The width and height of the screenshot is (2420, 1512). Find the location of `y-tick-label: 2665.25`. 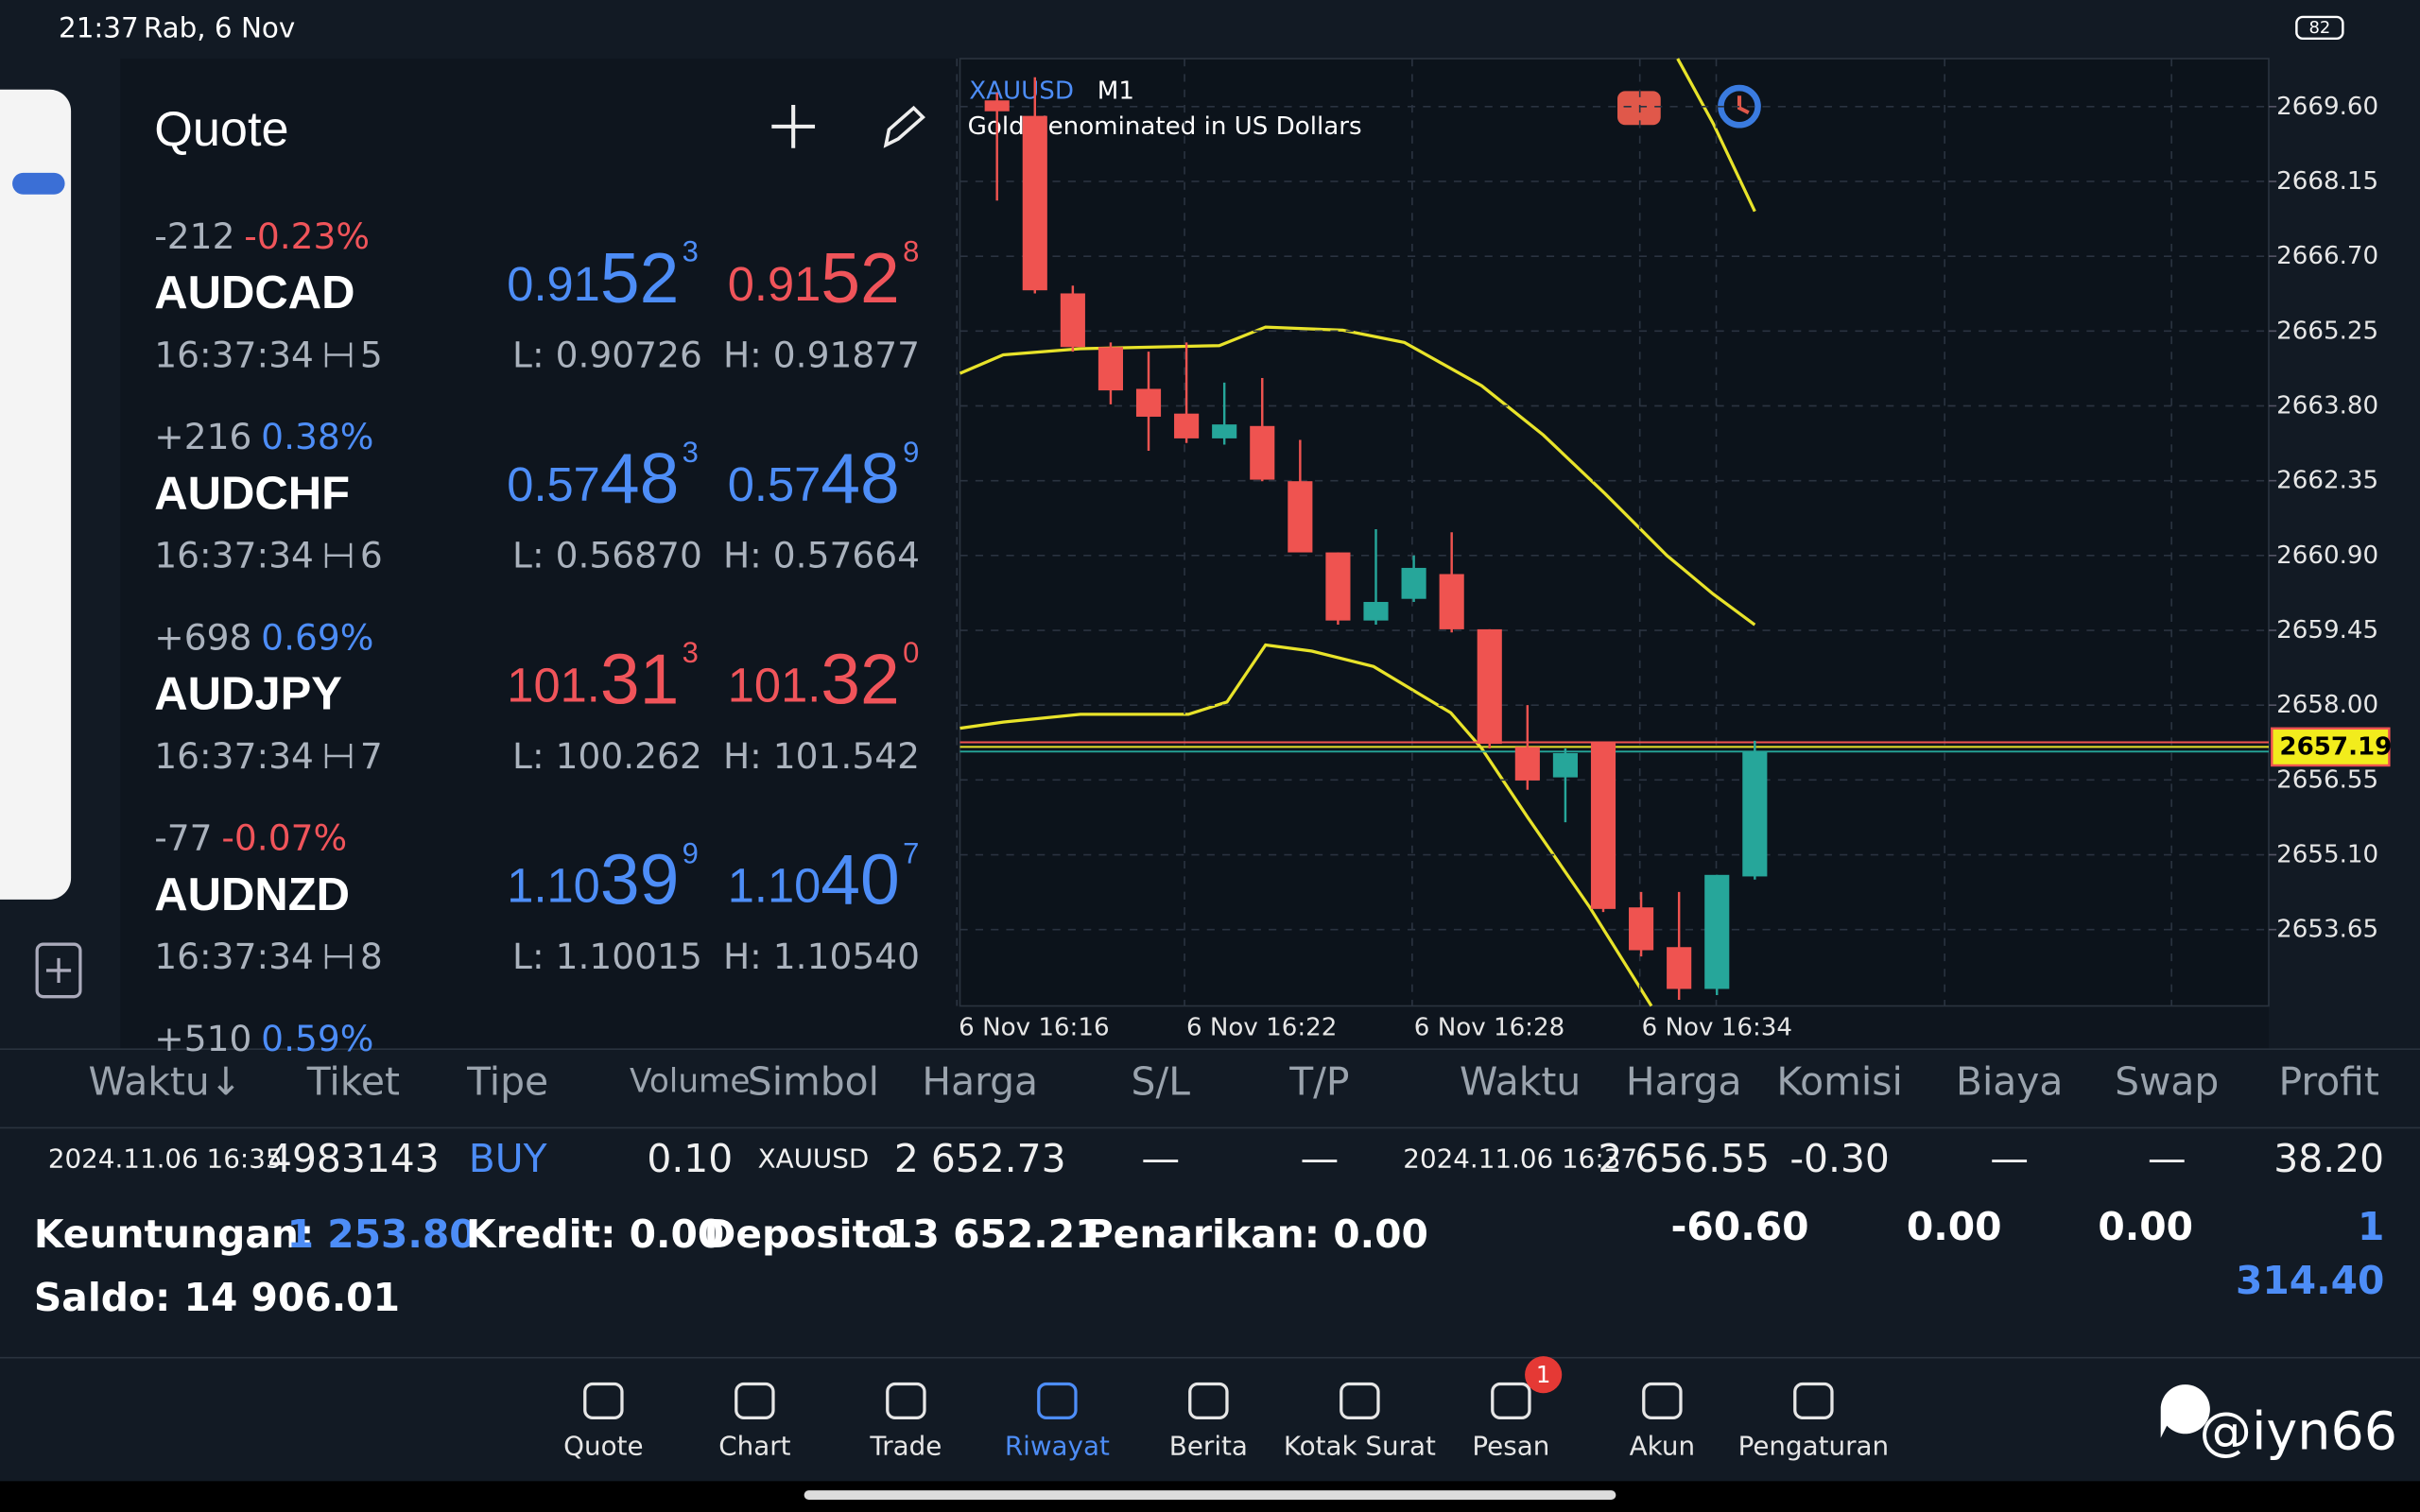

y-tick-label: 2665.25 is located at coordinates (2327, 331).